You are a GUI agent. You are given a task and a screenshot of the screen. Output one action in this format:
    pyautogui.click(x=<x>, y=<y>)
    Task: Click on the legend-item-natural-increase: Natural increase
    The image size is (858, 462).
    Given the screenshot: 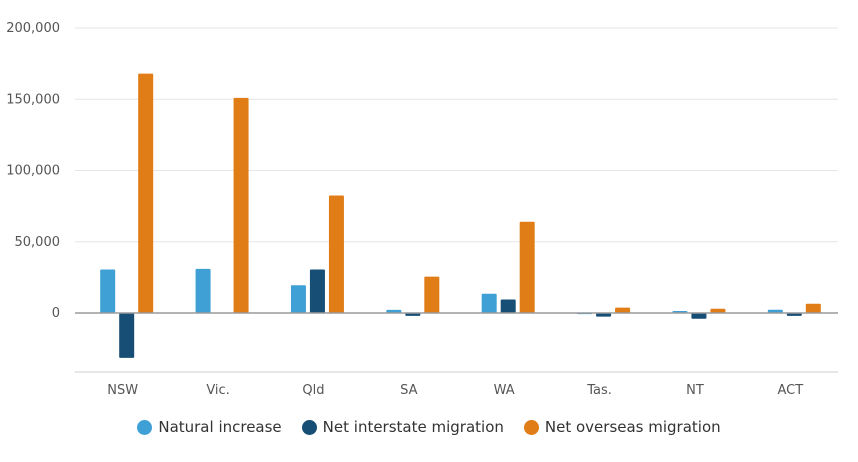 What is the action you would take?
    pyautogui.click(x=209, y=427)
    